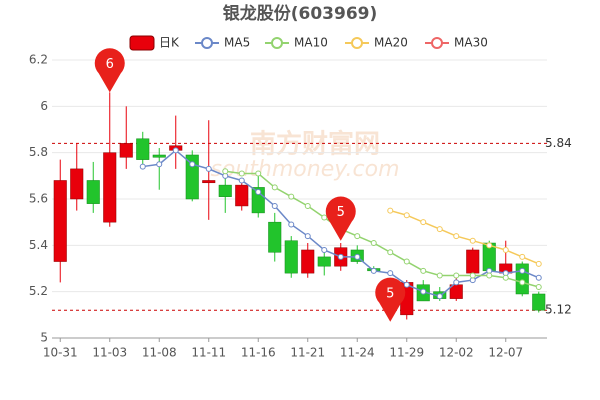 The image size is (600, 400). Describe the element at coordinates (237, 43) in the screenshot. I see `legend-label: MA5` at that location.